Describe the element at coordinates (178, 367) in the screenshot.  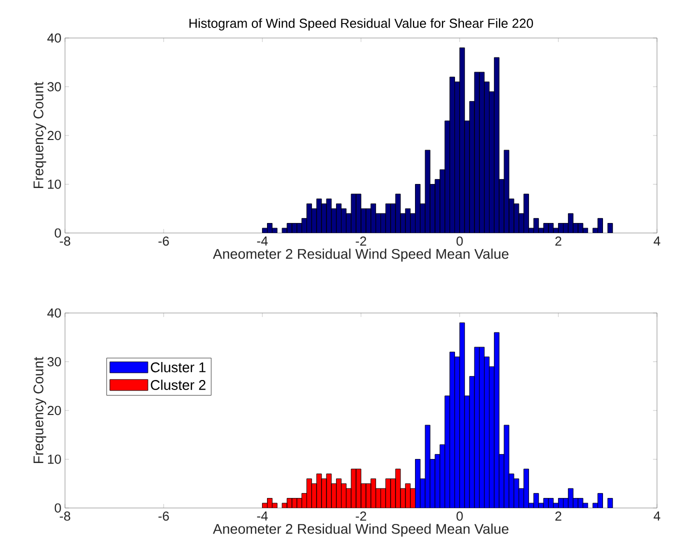
I see `legend-label: Cluster 1` at that location.